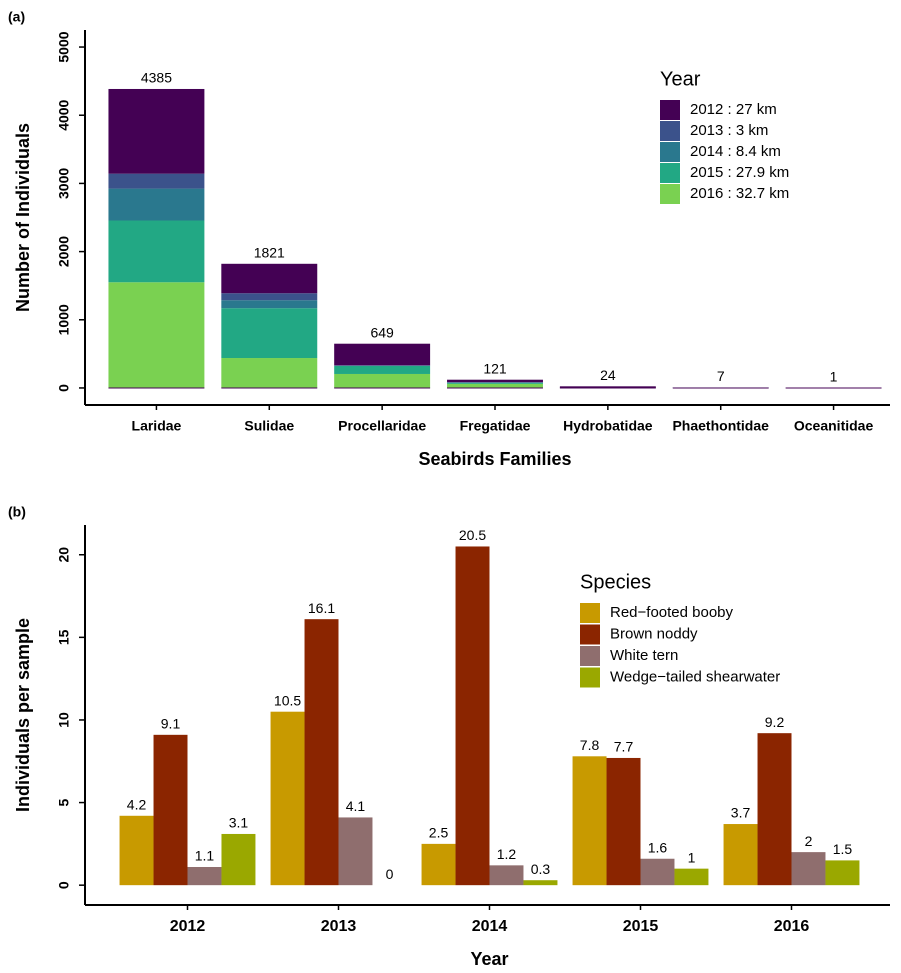 Image resolution: width=901 pixels, height=973 pixels. Describe the element at coordinates (775, 722) in the screenshot. I see `value-label: 9.2` at that location.